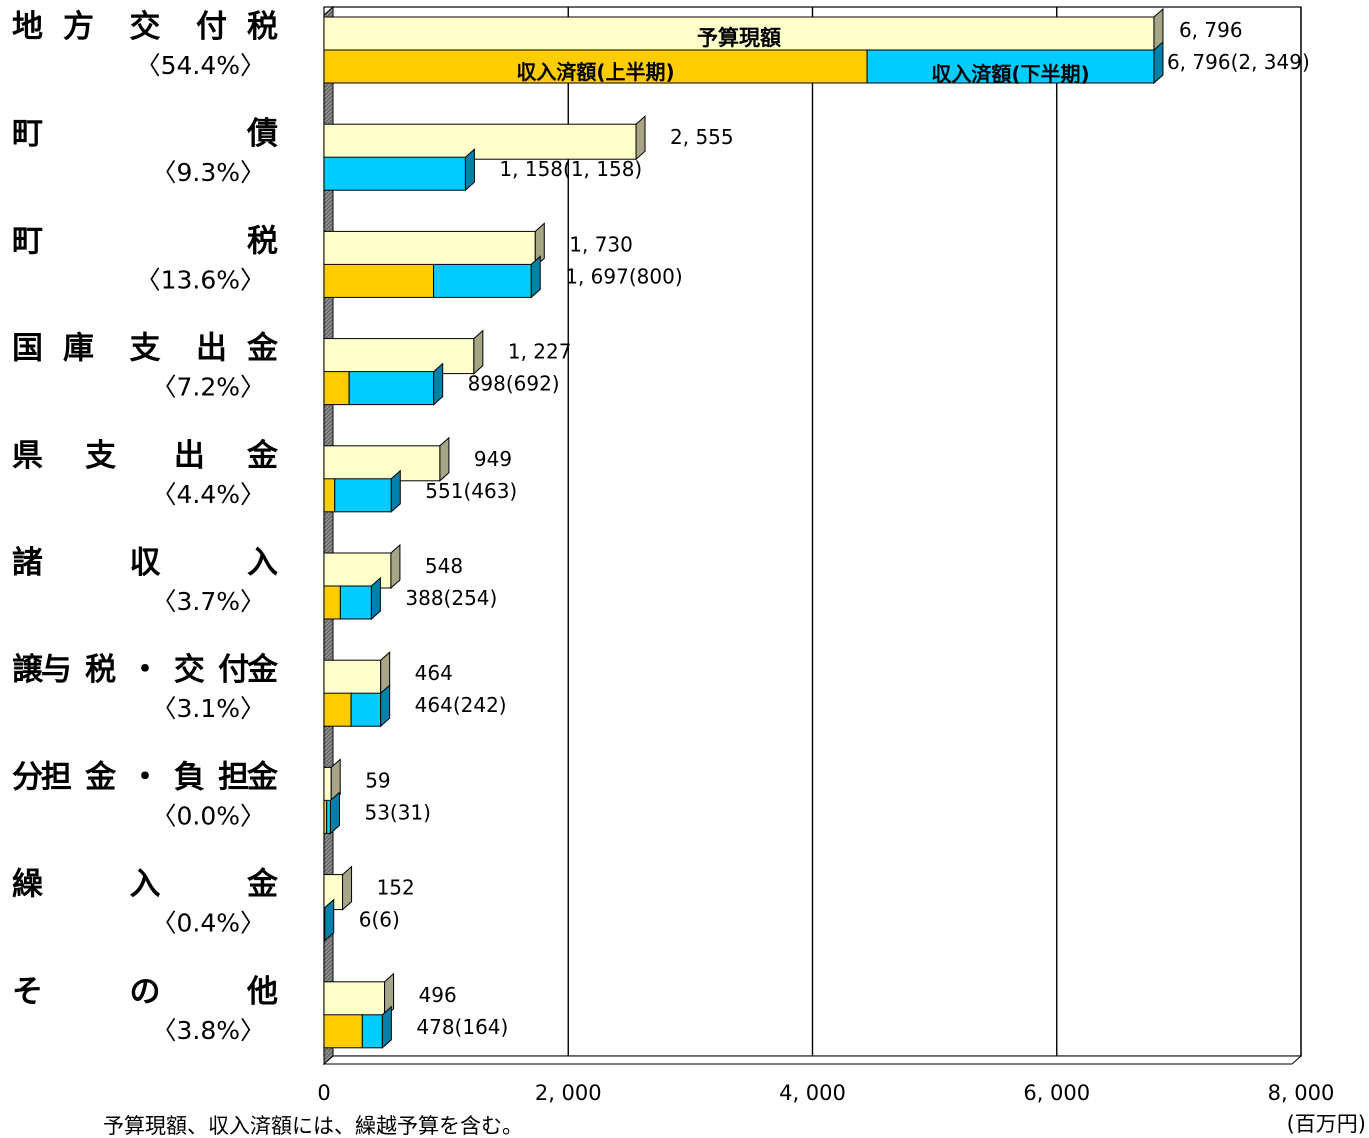  Describe the element at coordinates (27, 777) in the screenshot. I see `category-label: 分` at that location.